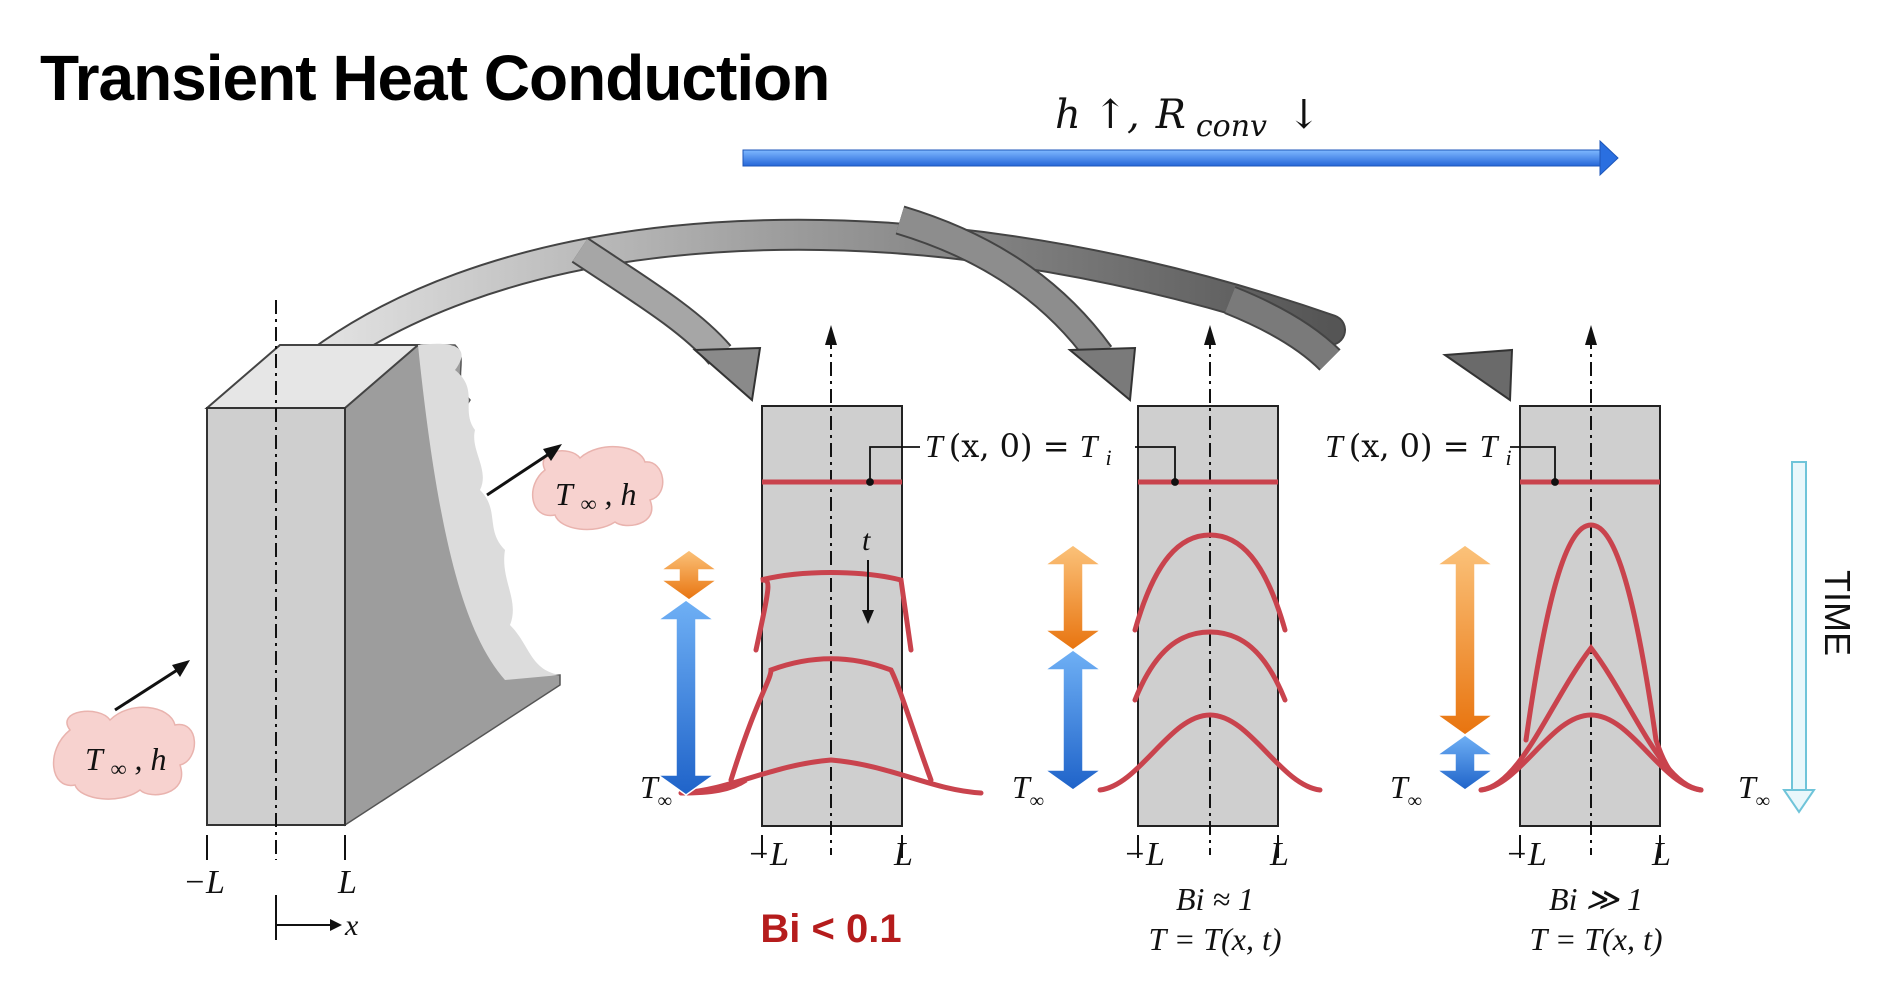 This screenshot has height=999, width=1877. Describe the element at coordinates (1212, 466) in the screenshot. I see `initial-condition-leaders` at that location.